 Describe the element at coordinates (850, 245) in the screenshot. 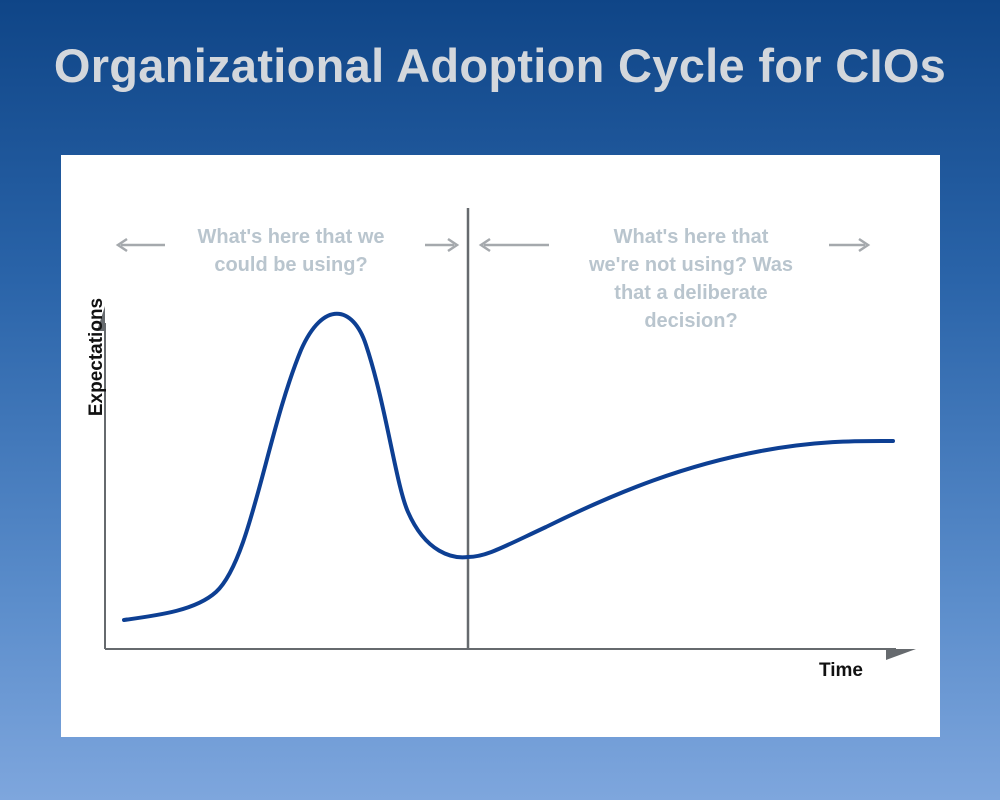

I see `right-phase-arrow-forward` at that location.